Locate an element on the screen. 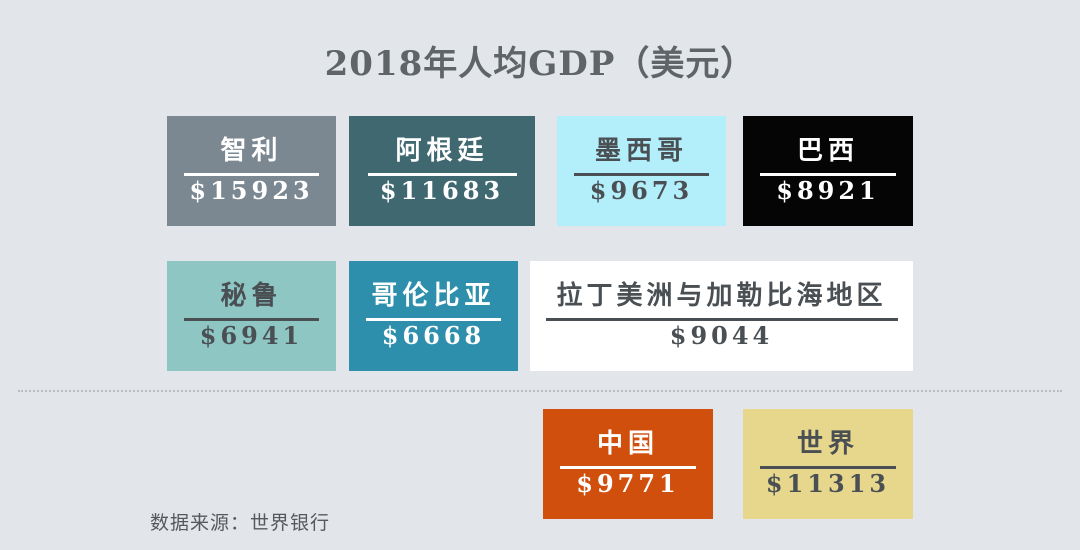  tile-name: 阿根廷 is located at coordinates (442, 151).